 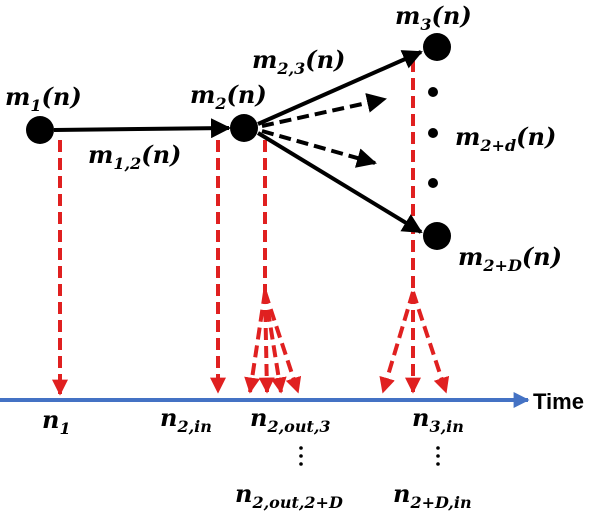 I want to click on time-label: n2+D,in, so click(x=432, y=495).